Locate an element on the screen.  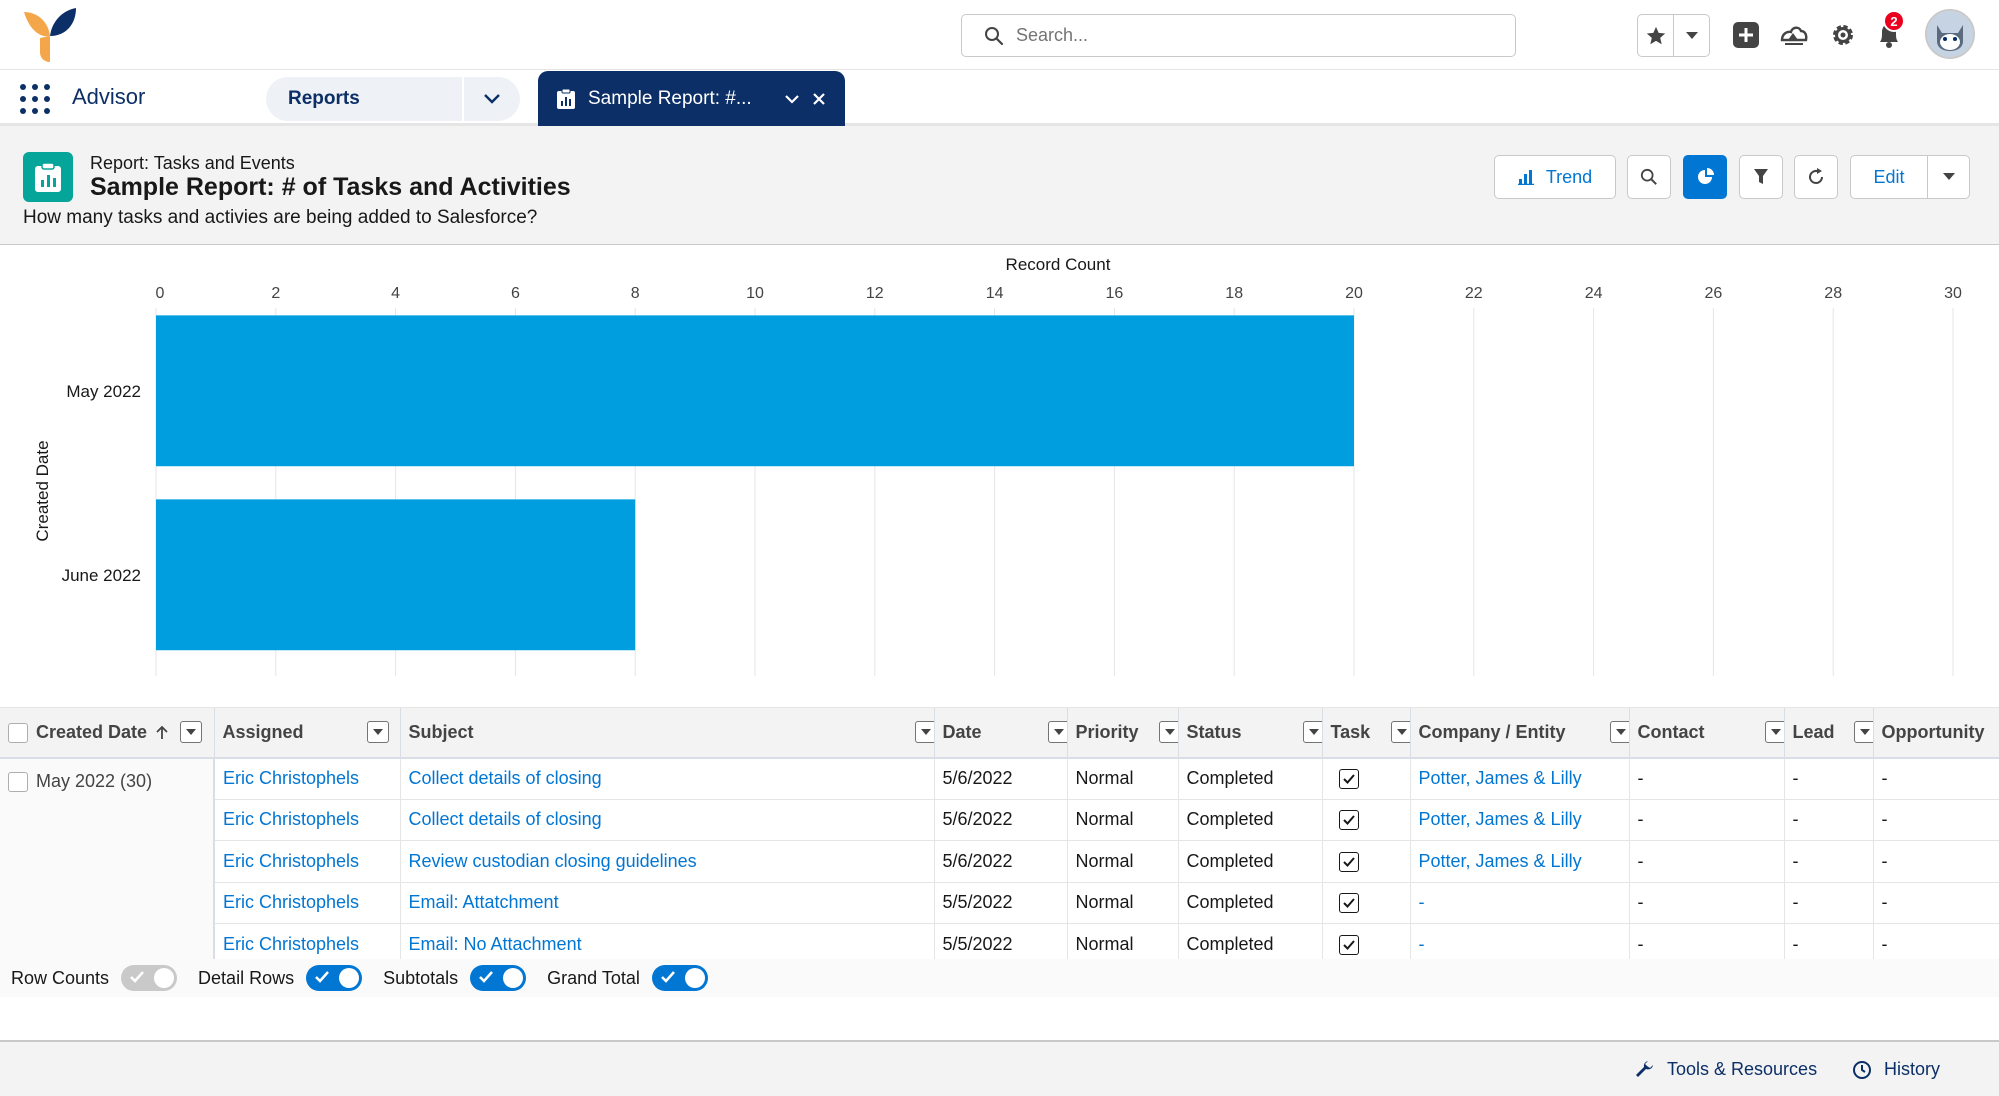
app-launcher-icon is located at coordinates (35, 99).